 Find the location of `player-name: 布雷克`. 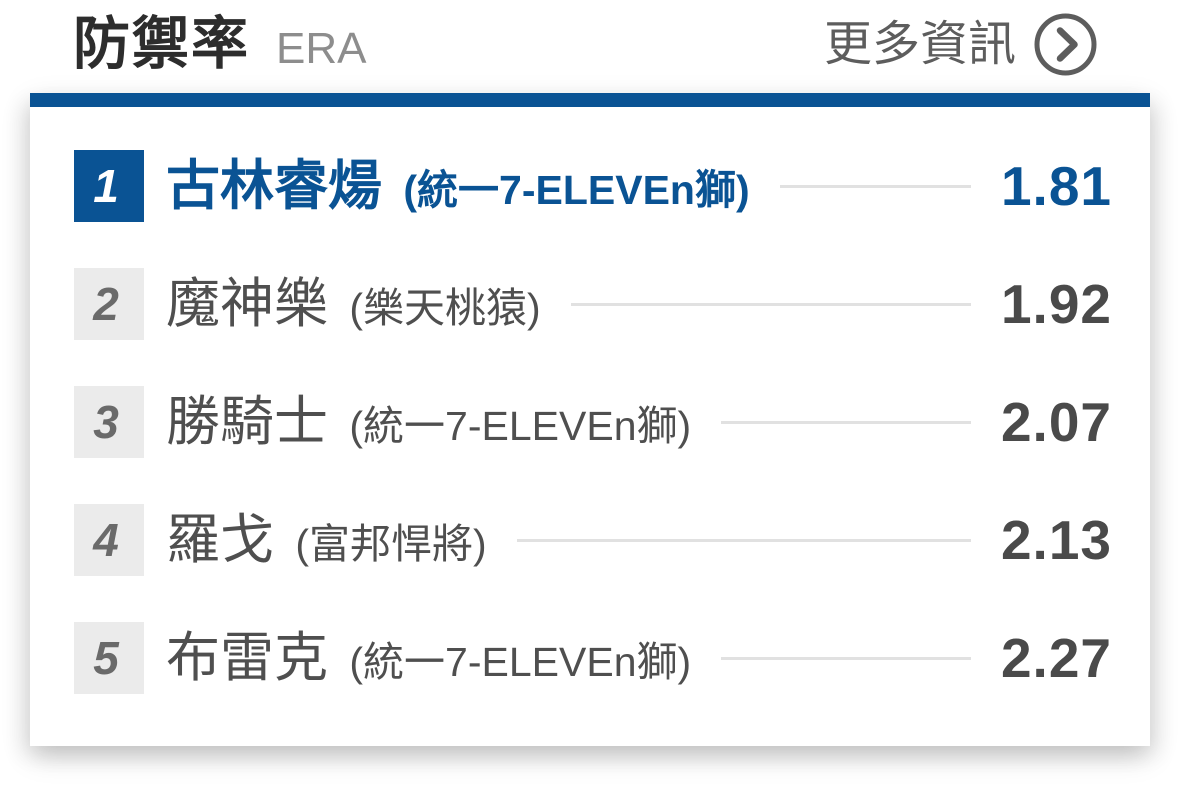

player-name: 布雷克 is located at coordinates (247, 658).